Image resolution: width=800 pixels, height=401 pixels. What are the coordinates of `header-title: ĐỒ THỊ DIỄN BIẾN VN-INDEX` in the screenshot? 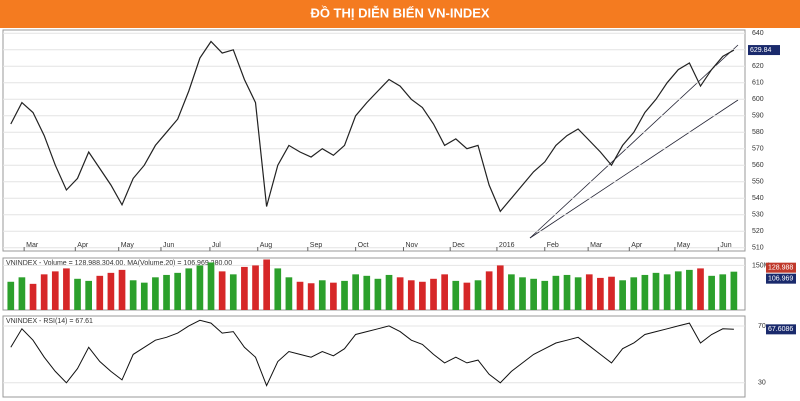 It's located at (399, 12).